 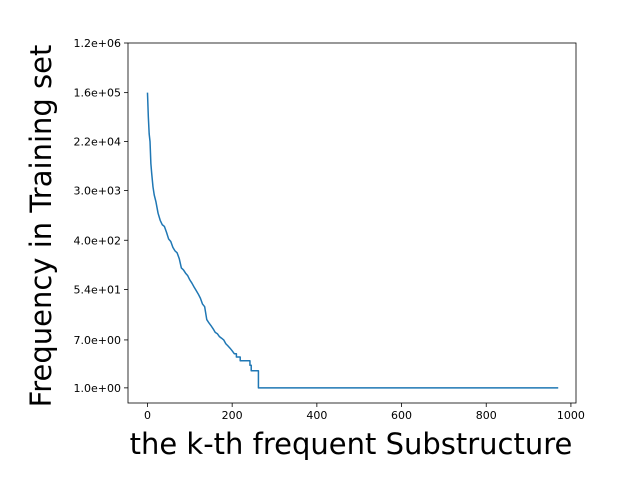 What do you see at coordinates (97, 142) in the screenshot?
I see `y-tick-label: 2.2e+04` at bounding box center [97, 142].